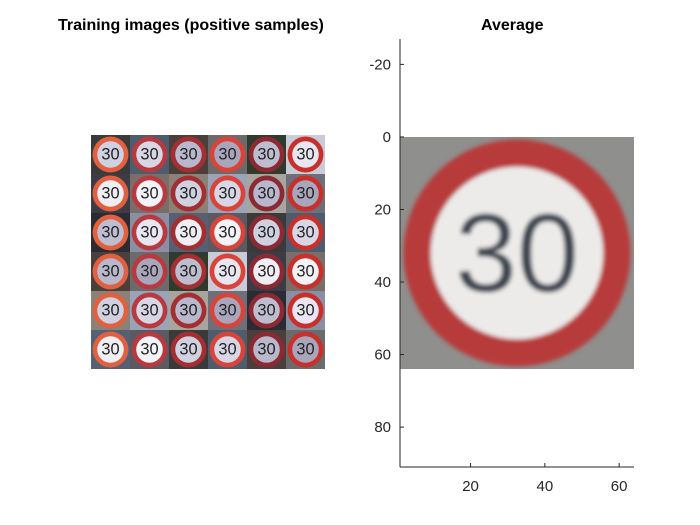  I want to click on montage-title: Training images (positive samples), so click(191, 25).